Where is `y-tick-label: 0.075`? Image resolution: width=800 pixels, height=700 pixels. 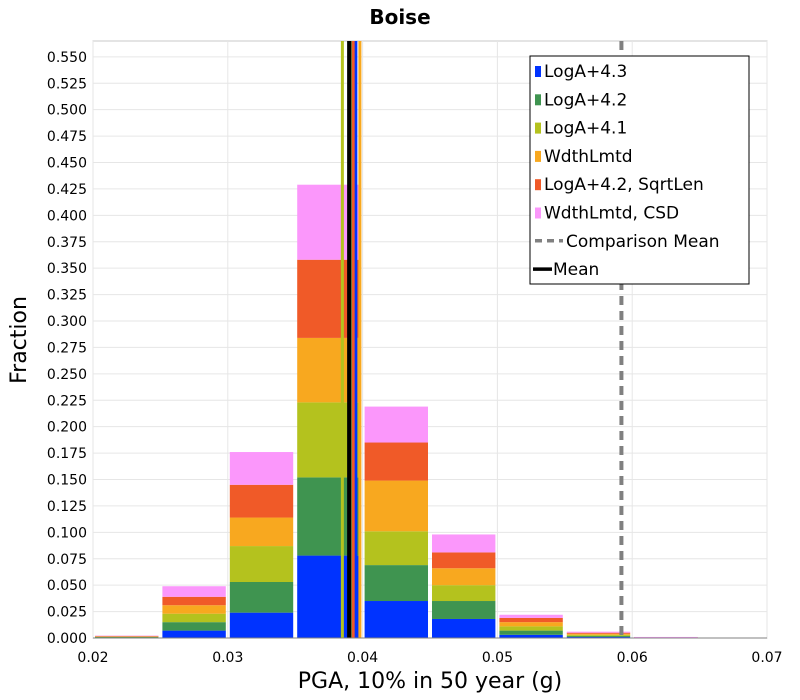 y-tick-label: 0.075 is located at coordinates (67, 560).